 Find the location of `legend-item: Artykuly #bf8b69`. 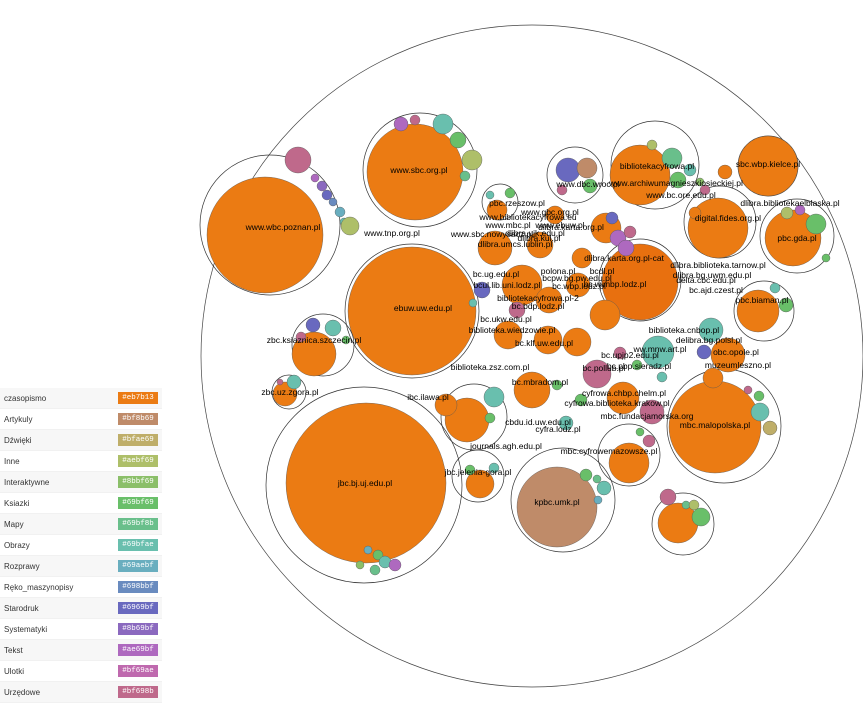

legend-item: Artykuly #bf8b69 is located at coordinates (81, 419).